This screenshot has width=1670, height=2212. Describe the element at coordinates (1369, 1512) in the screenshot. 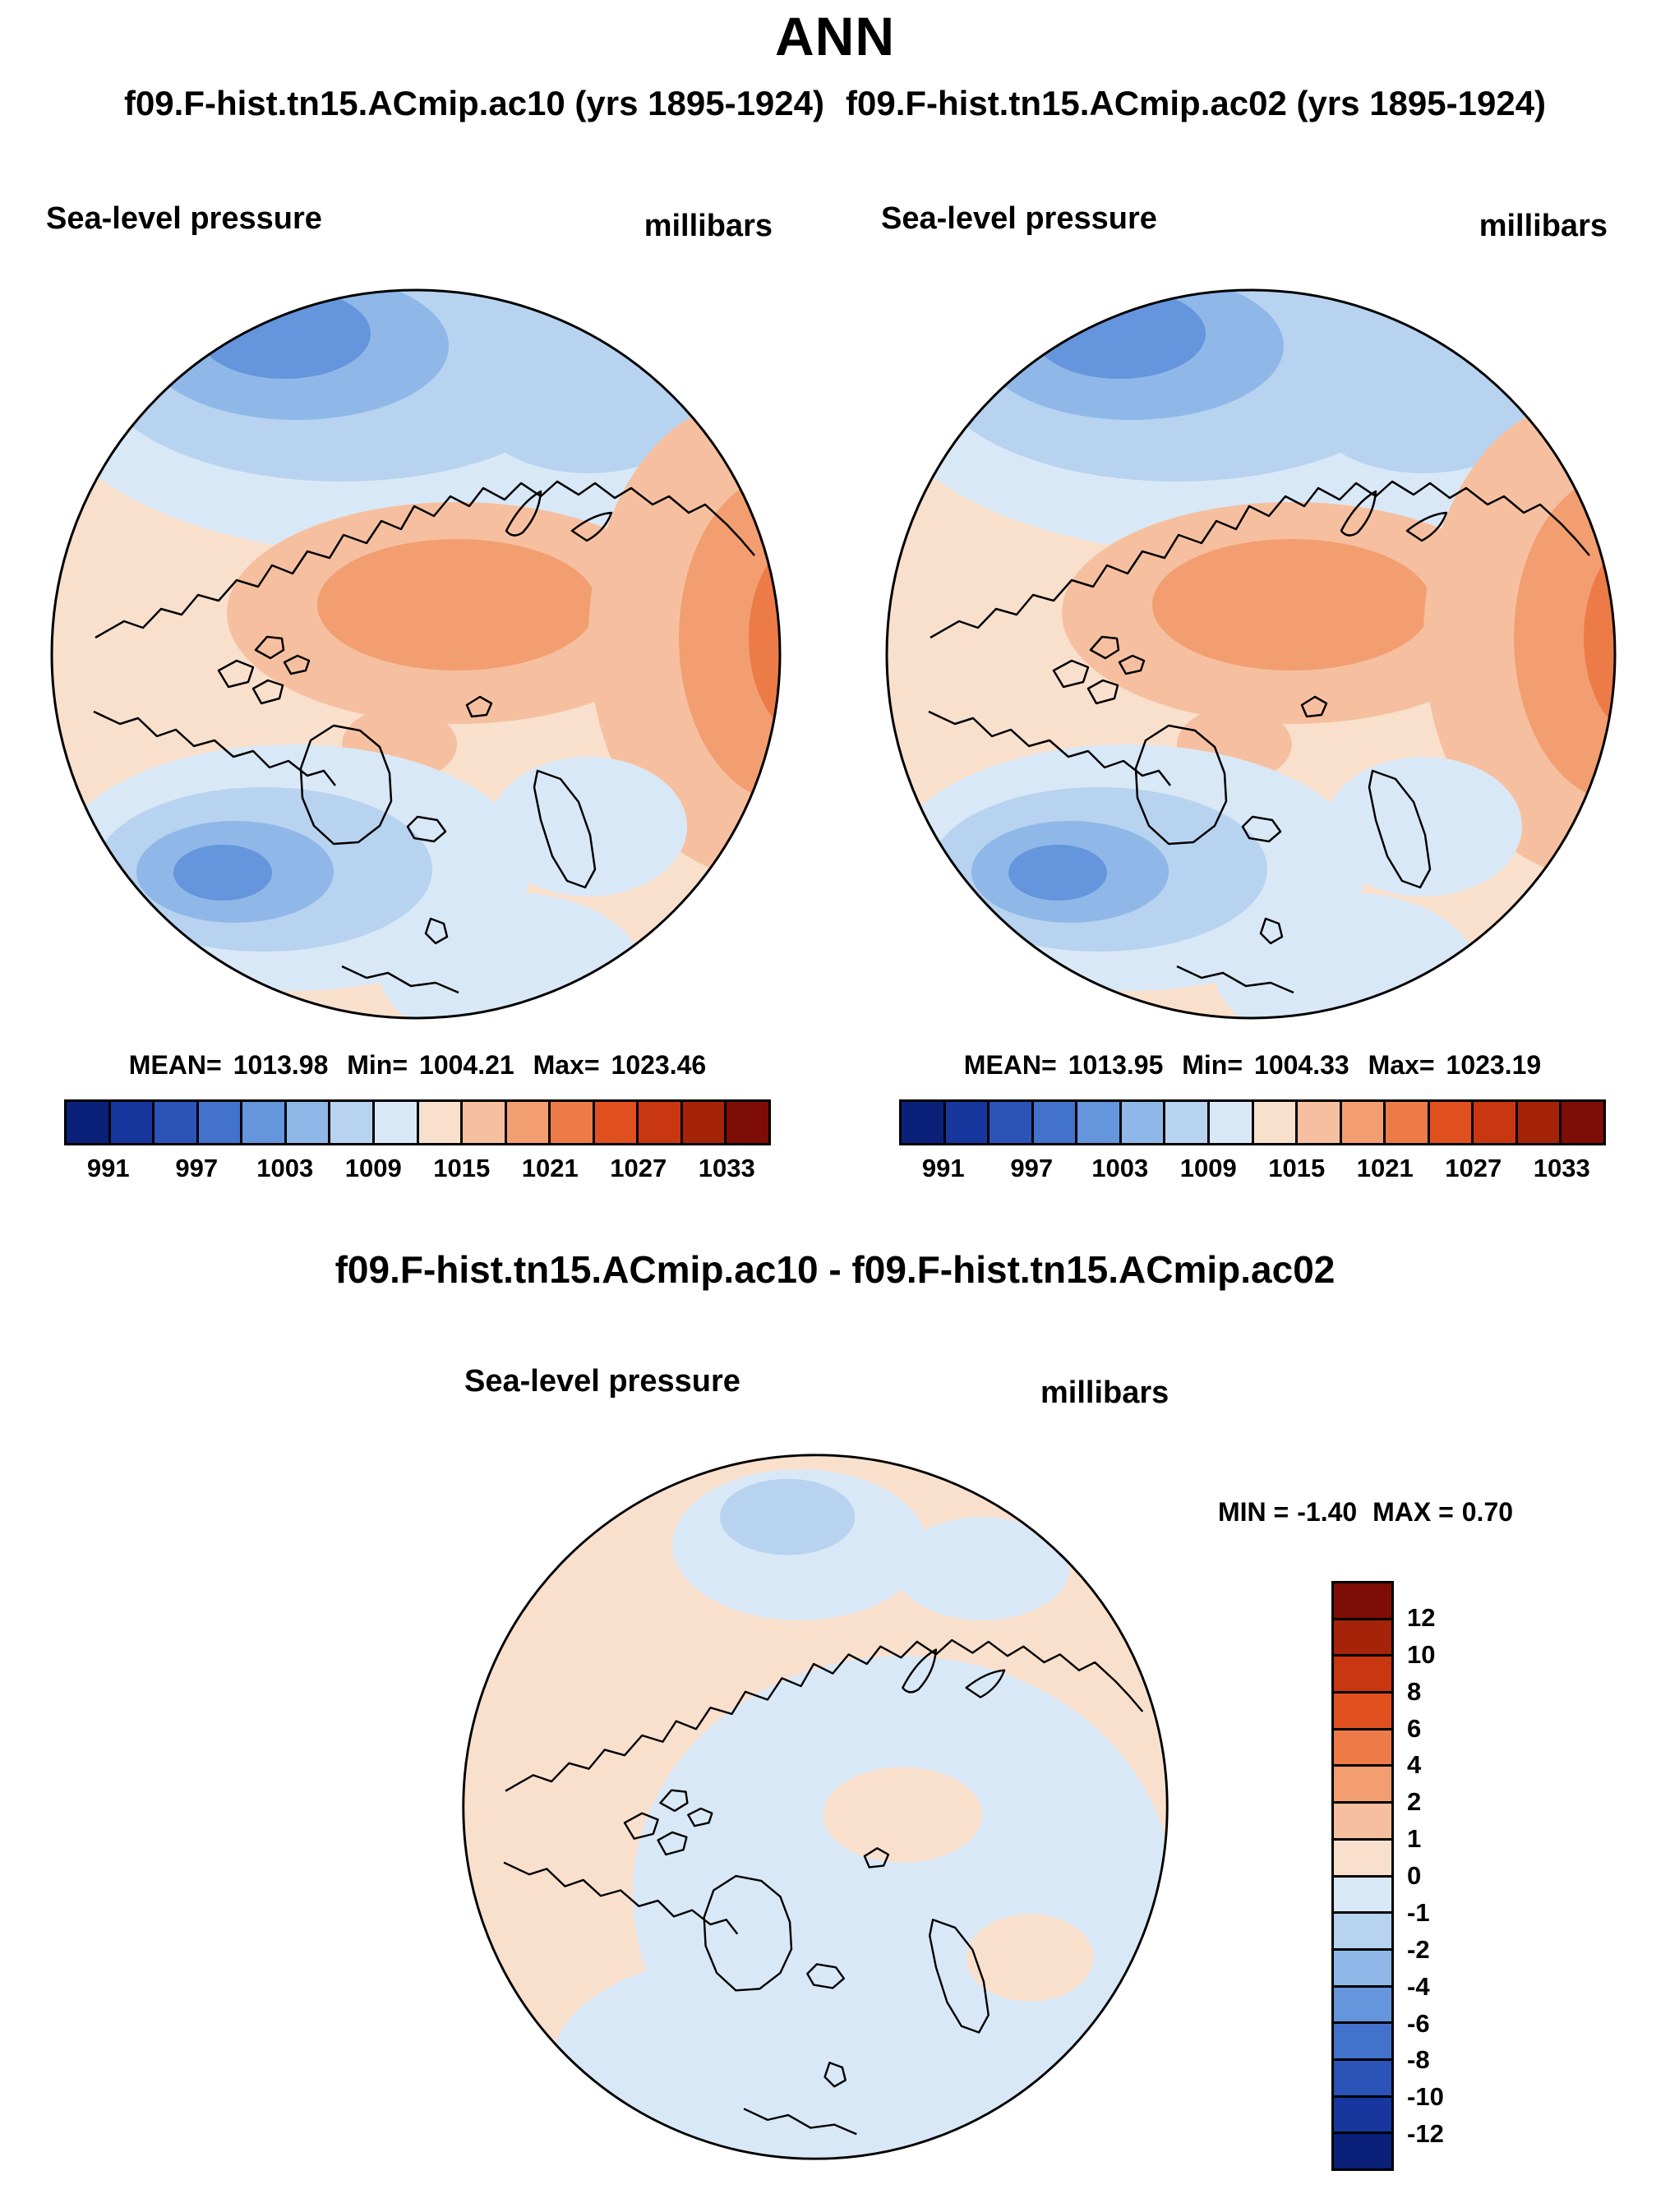

I see `diff-minmax: MIN = -1.40 MAX = 0.70` at that location.